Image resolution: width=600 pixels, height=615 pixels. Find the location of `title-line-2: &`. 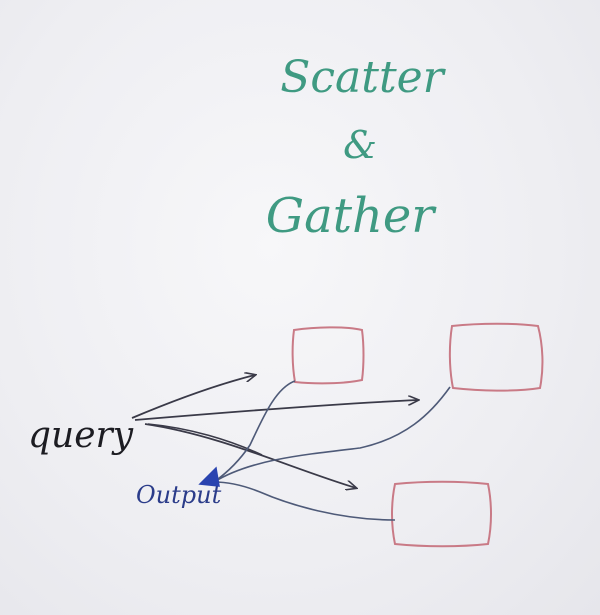

title-line-2: & is located at coordinates (360, 145).